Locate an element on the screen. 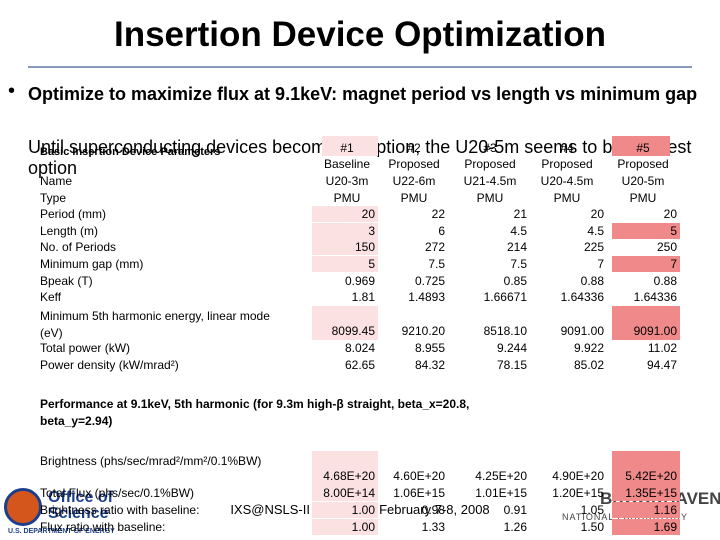 The height and width of the screenshot is (540, 720). row-label: Period (mm) is located at coordinates (73, 214).